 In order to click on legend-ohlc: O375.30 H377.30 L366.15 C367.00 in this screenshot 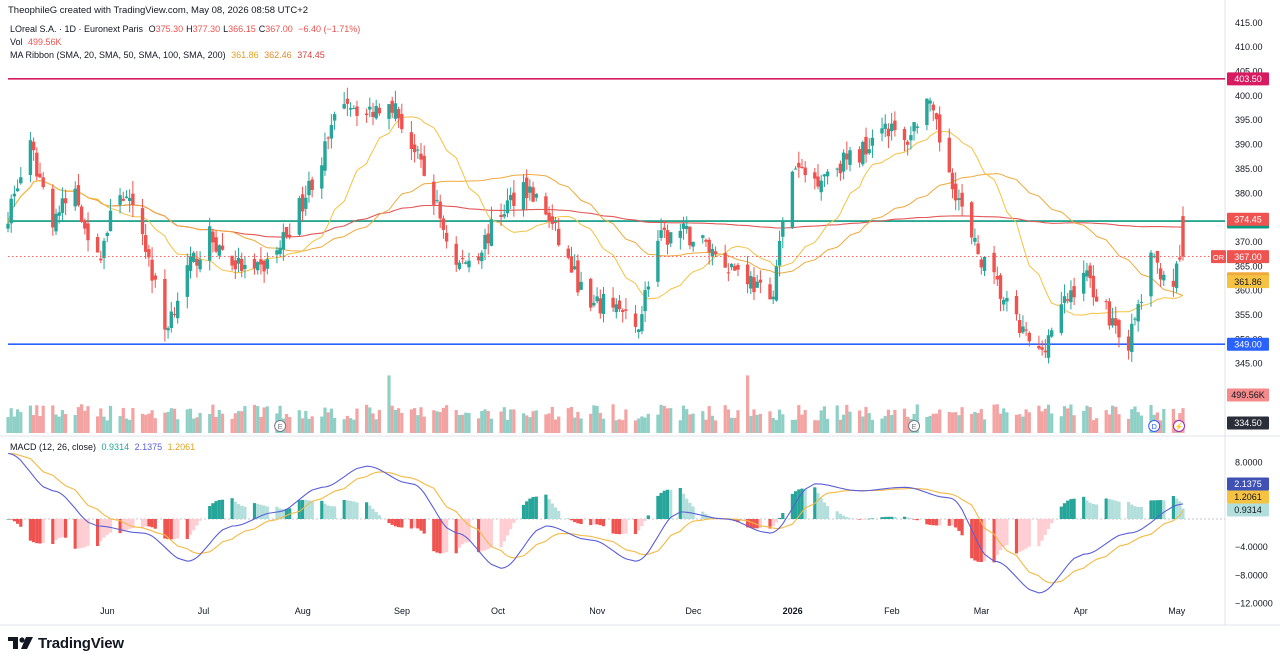, I will do `click(219, 29)`.